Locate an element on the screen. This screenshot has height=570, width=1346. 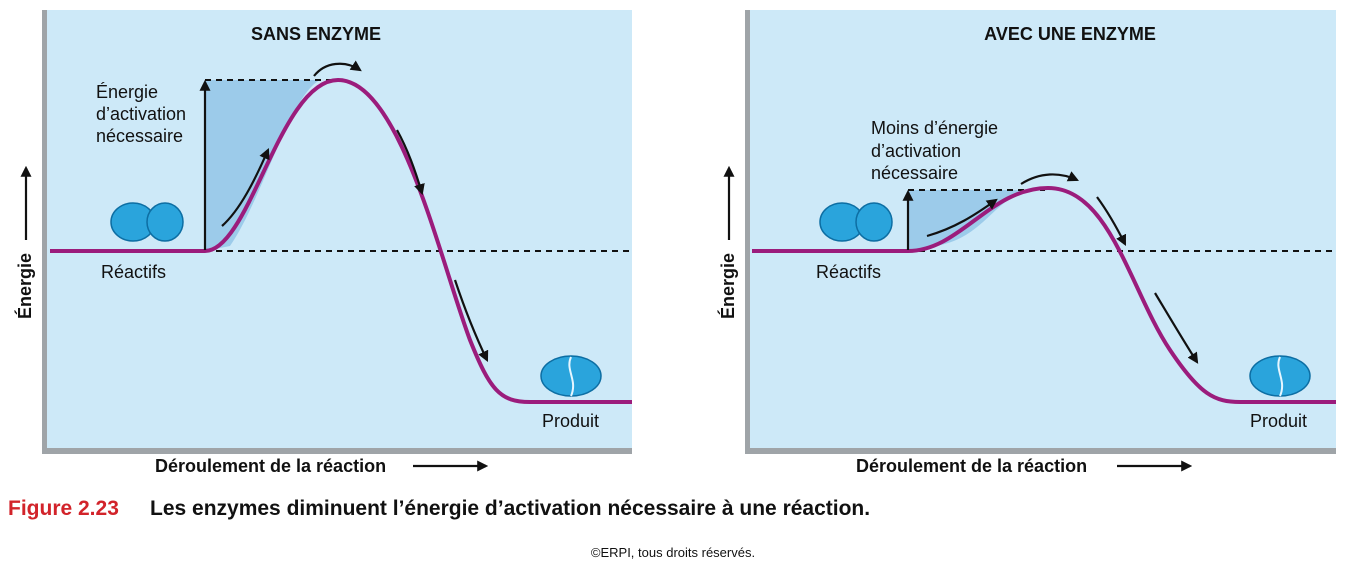
activation-label: Énergie is located at coordinates (127, 92).